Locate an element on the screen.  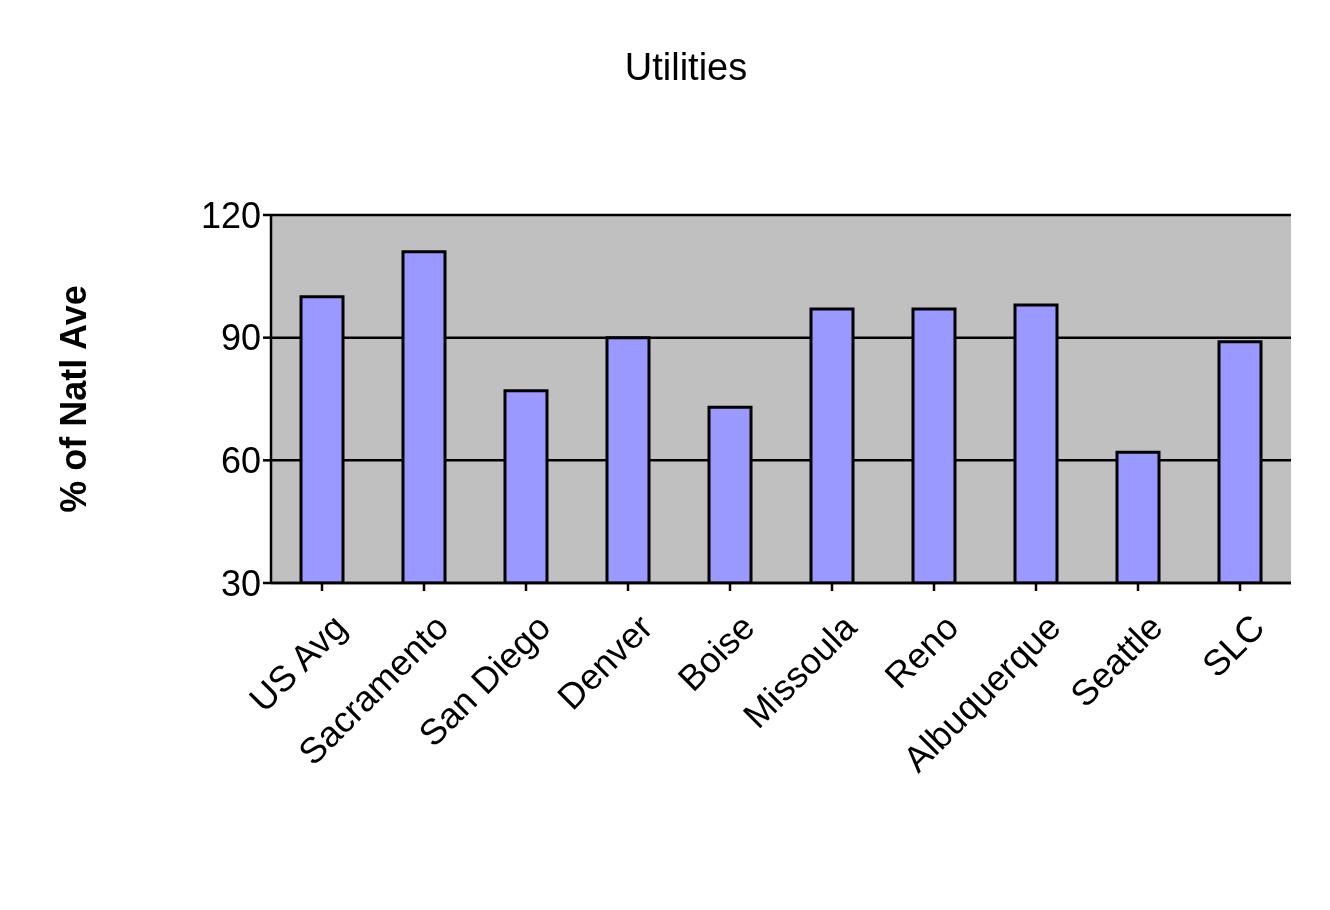
y-tick-label: 90 is located at coordinates (240, 338).